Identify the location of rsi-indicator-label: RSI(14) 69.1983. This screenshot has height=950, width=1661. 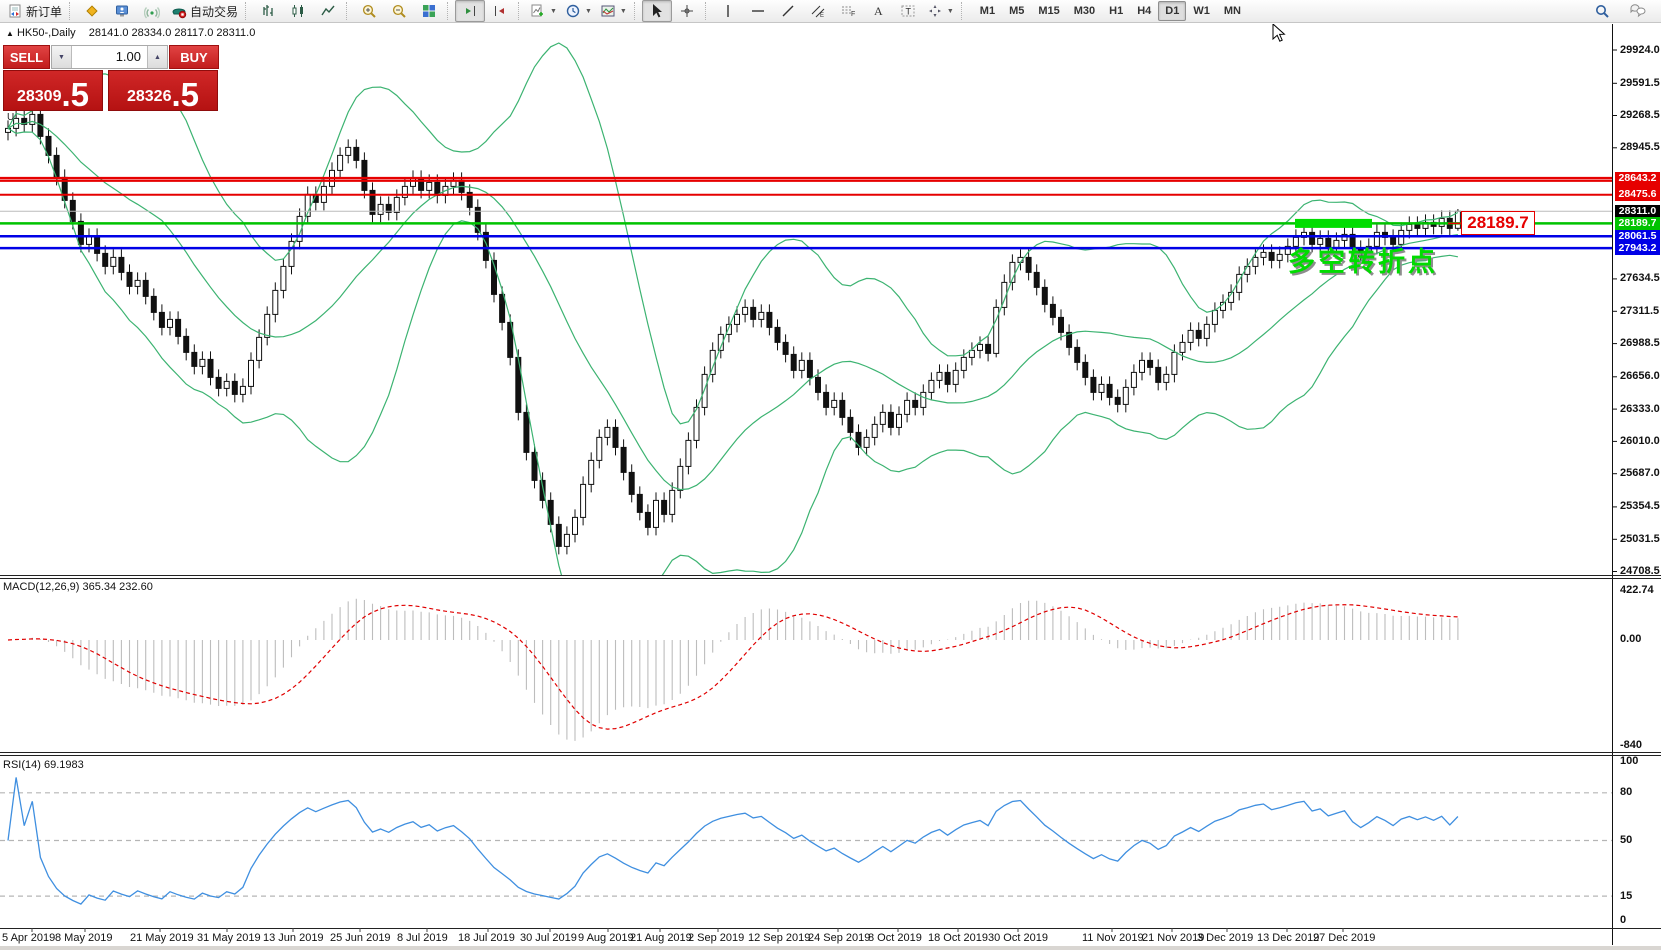
(43, 765).